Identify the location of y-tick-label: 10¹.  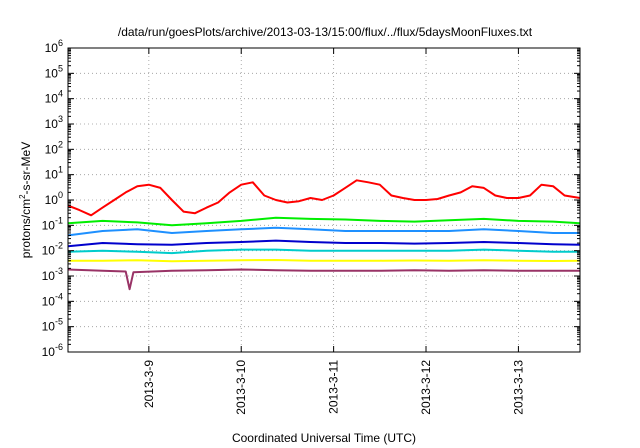
(54, 173).